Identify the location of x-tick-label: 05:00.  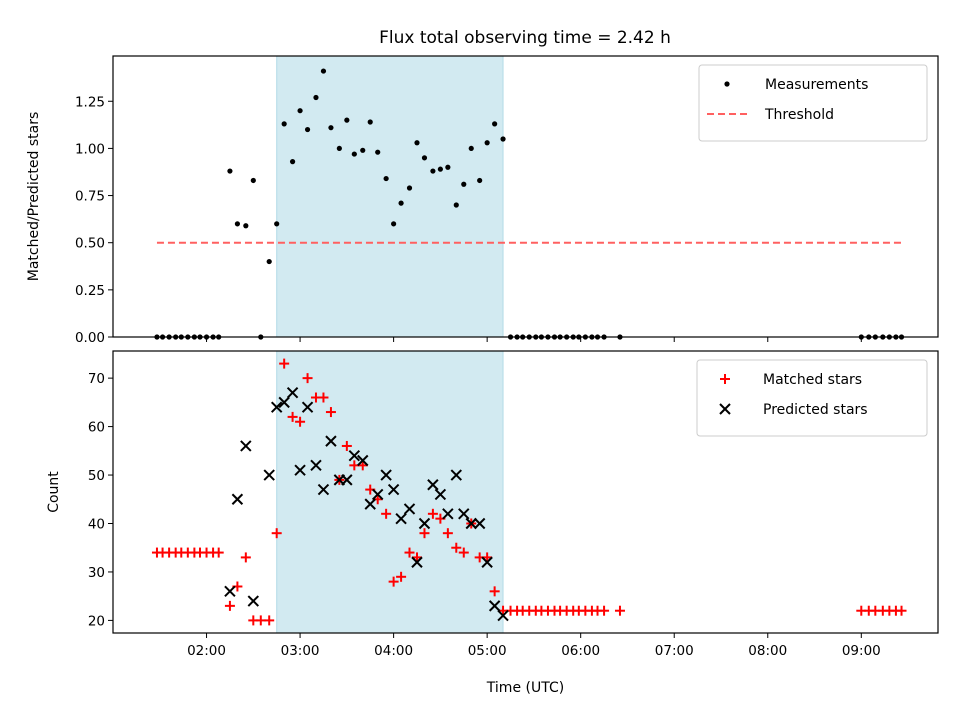
(487, 651).